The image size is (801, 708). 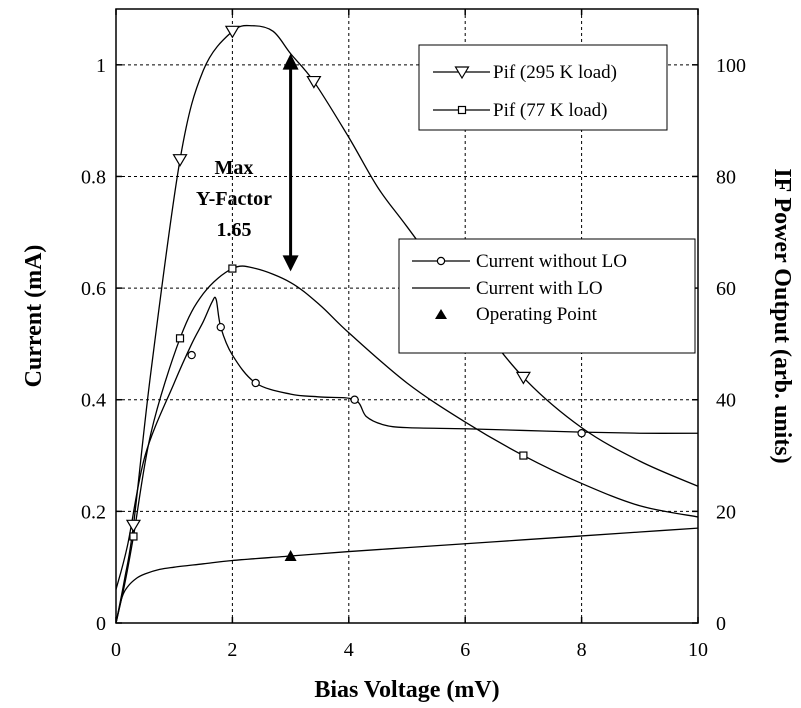 What do you see at coordinates (349, 650) in the screenshot?
I see `x-tick-label: 4` at bounding box center [349, 650].